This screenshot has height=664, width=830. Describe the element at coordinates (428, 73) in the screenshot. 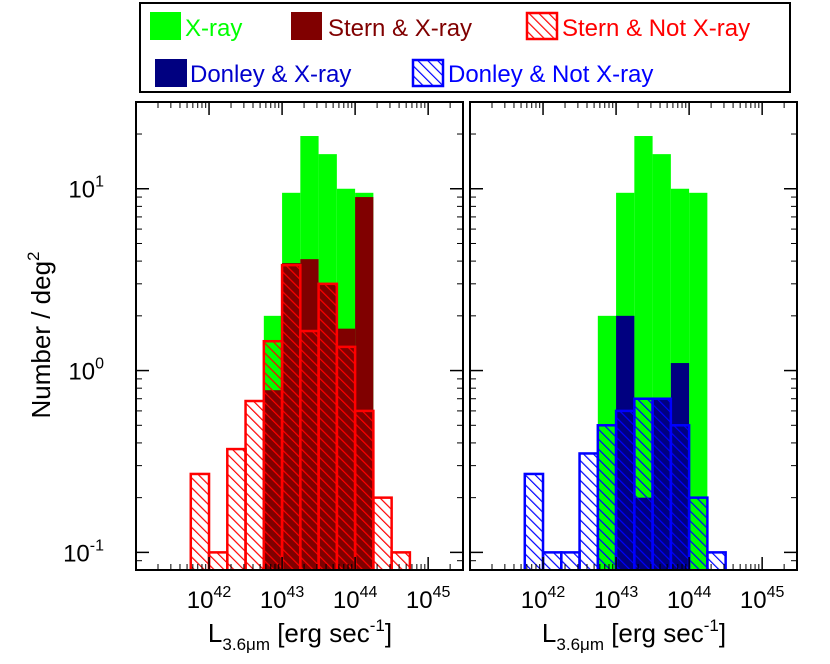

I see `legend-swatch-donley-not-xray` at that location.